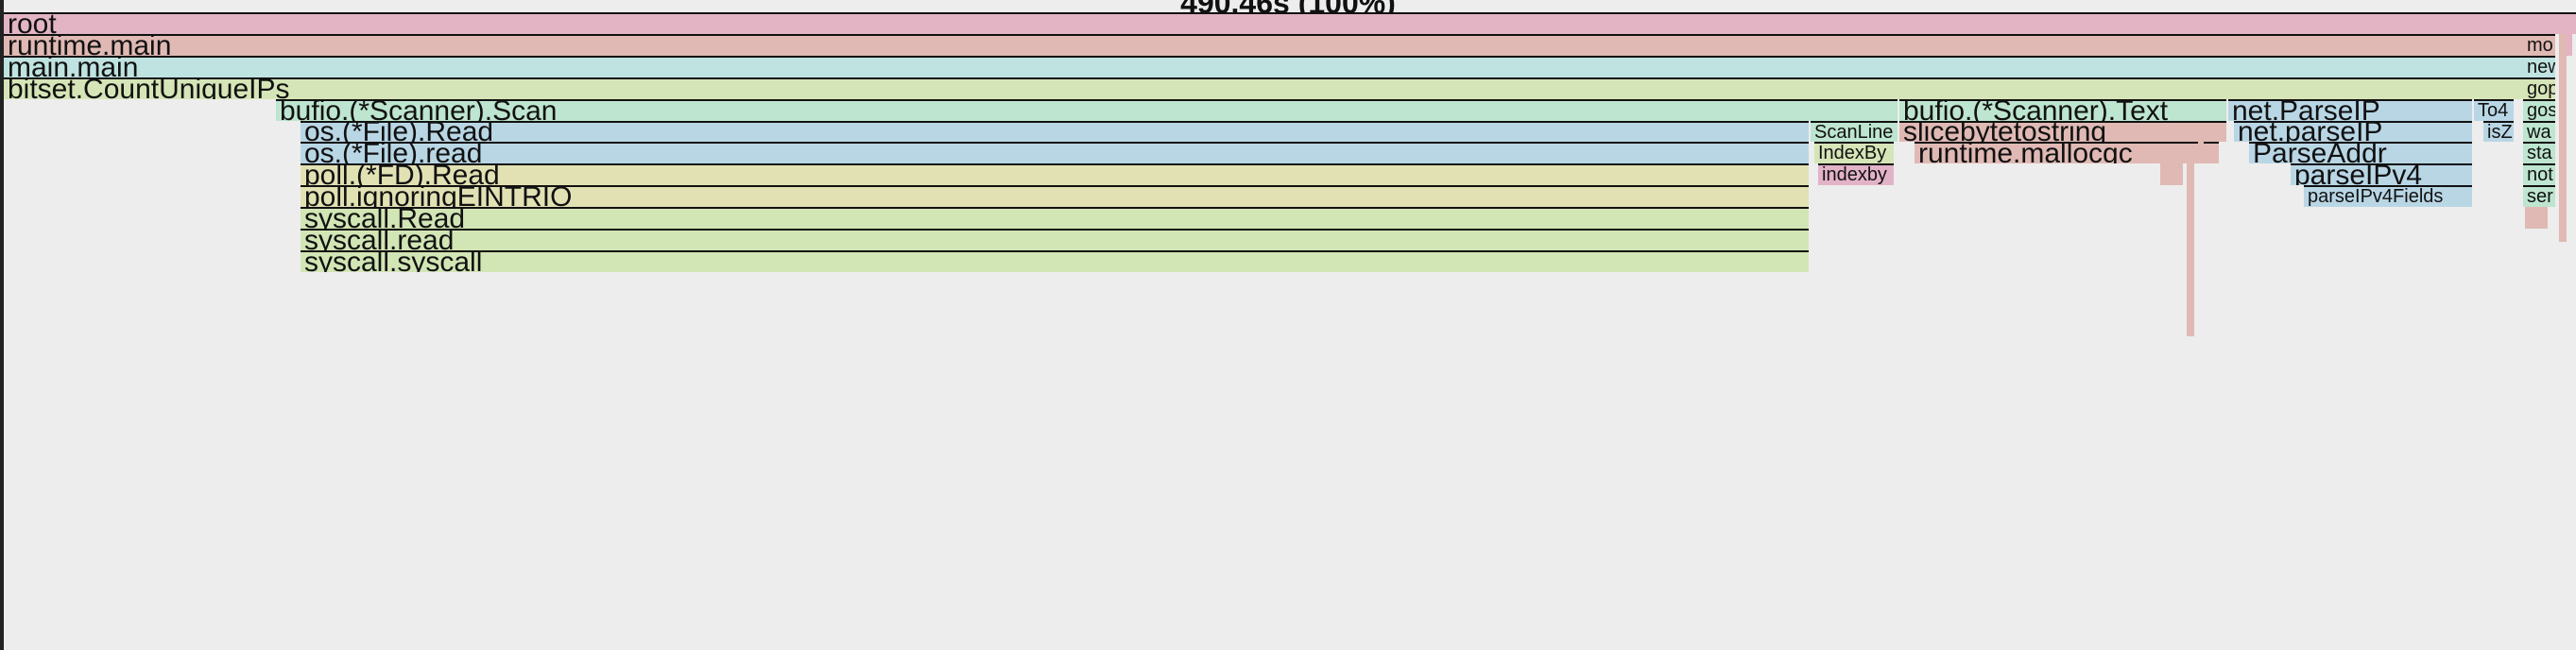 The height and width of the screenshot is (650, 2576). I want to click on frame-syscall-read2: syscall.read, so click(1055, 240).